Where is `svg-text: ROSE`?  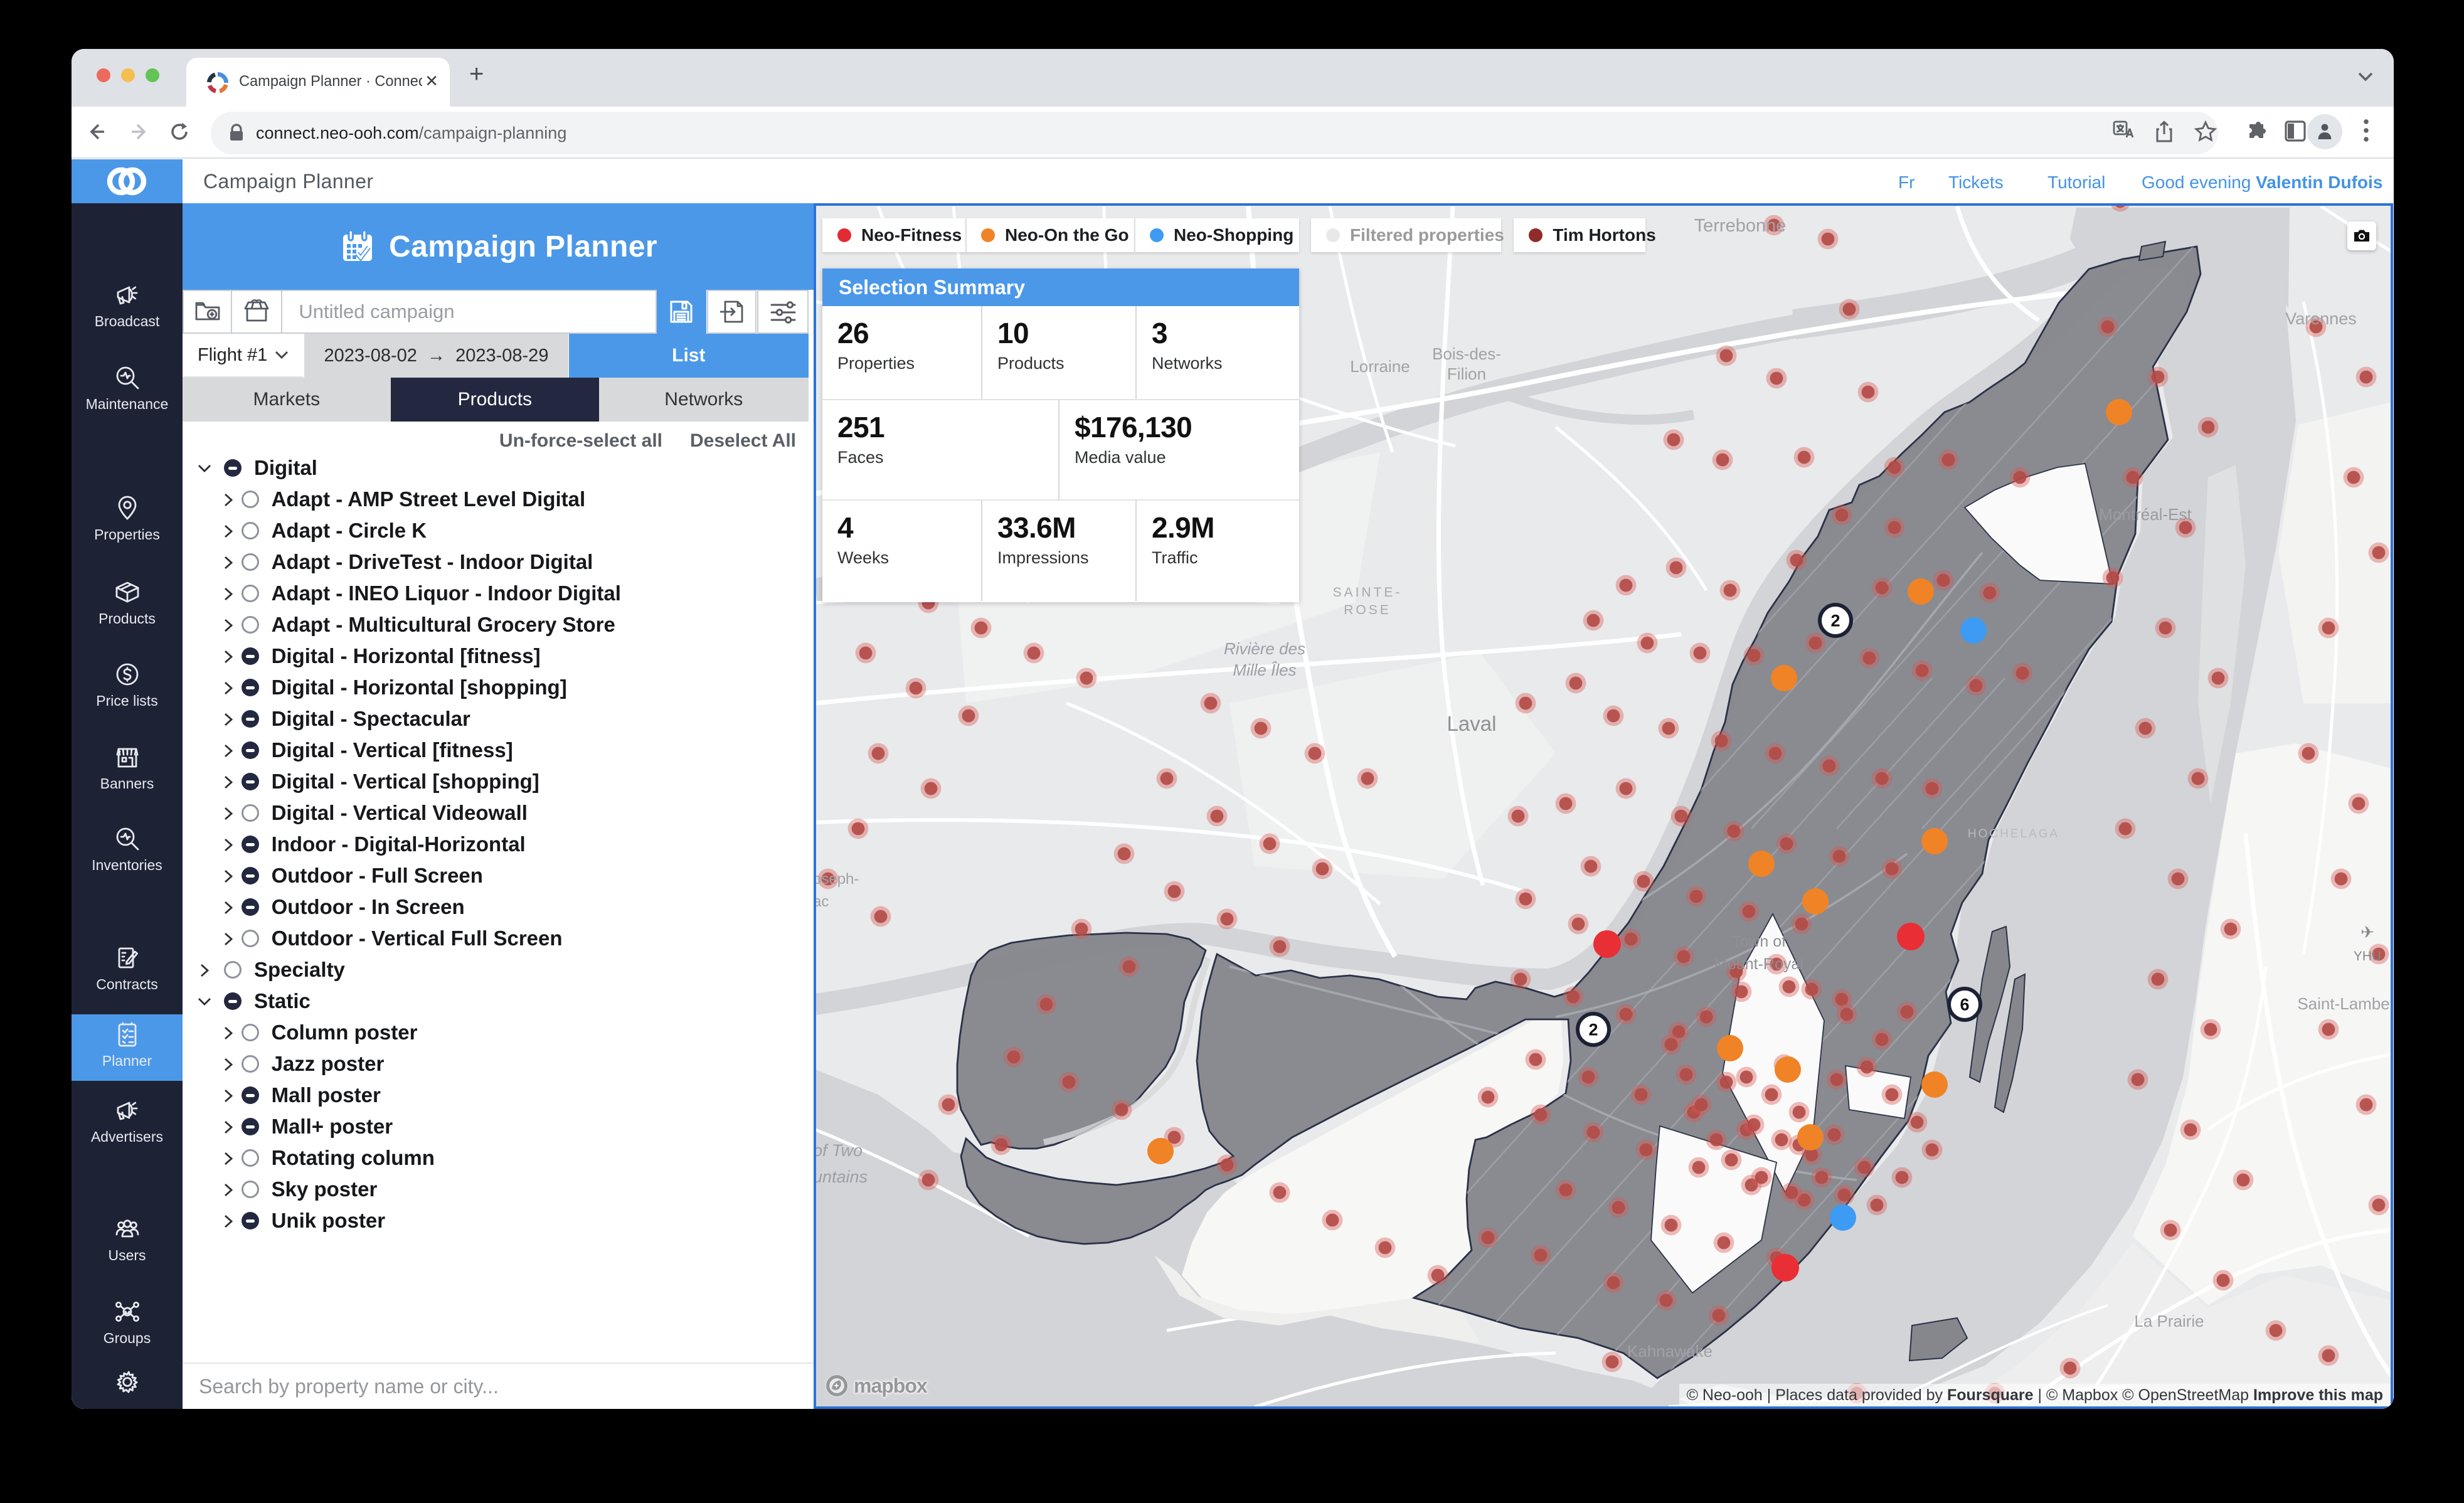
svg-text: ROSE is located at coordinates (1367, 610).